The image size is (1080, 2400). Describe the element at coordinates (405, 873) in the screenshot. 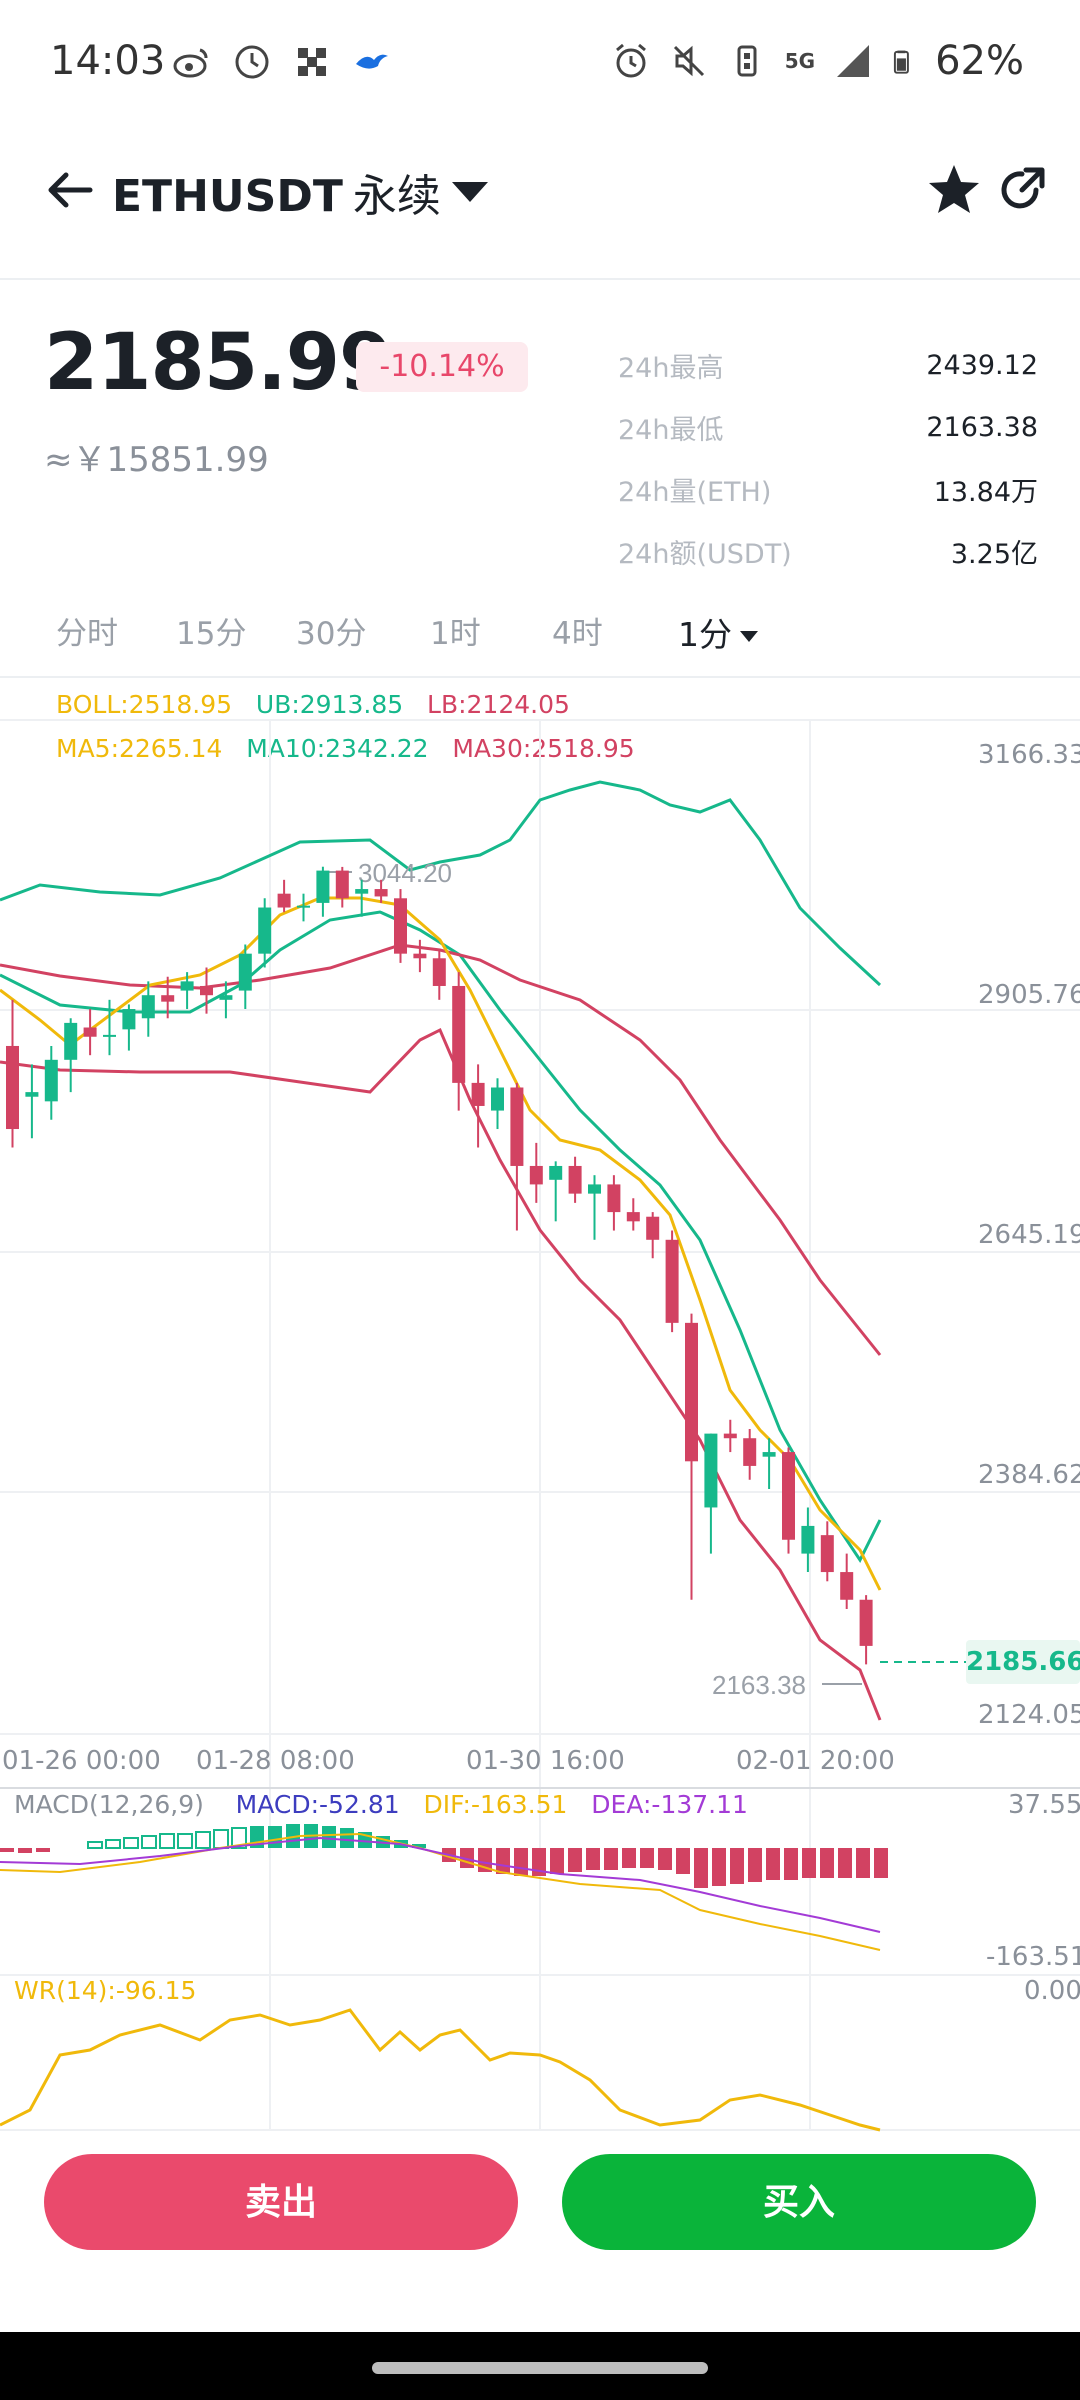

I see `high-marker-label: 3044.20` at that location.